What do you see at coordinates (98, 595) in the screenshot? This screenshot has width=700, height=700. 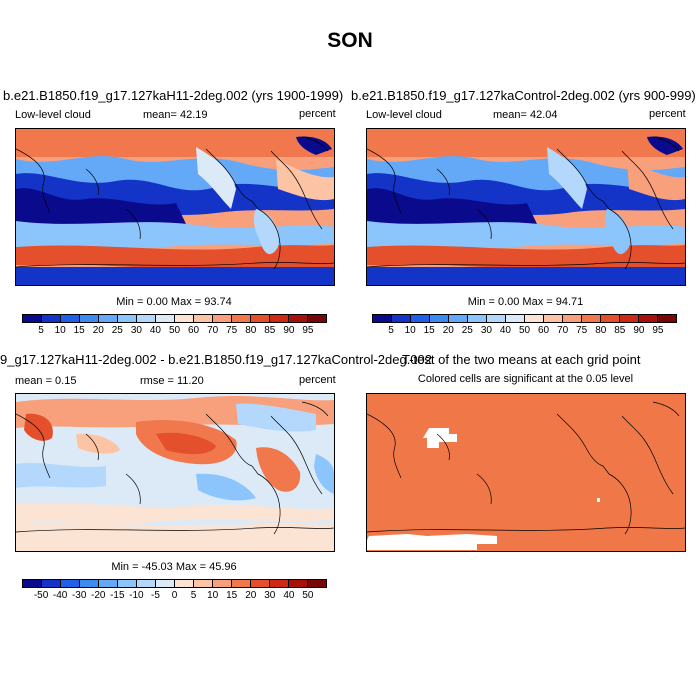 I see `colorbar-tick-label: -20` at bounding box center [98, 595].